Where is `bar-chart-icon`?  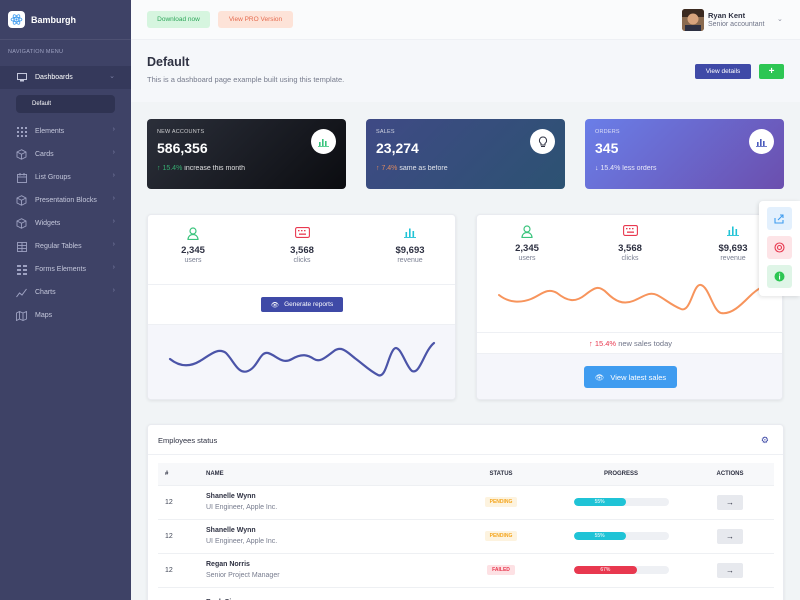
bar-chart-icon is located at coordinates (732, 232).